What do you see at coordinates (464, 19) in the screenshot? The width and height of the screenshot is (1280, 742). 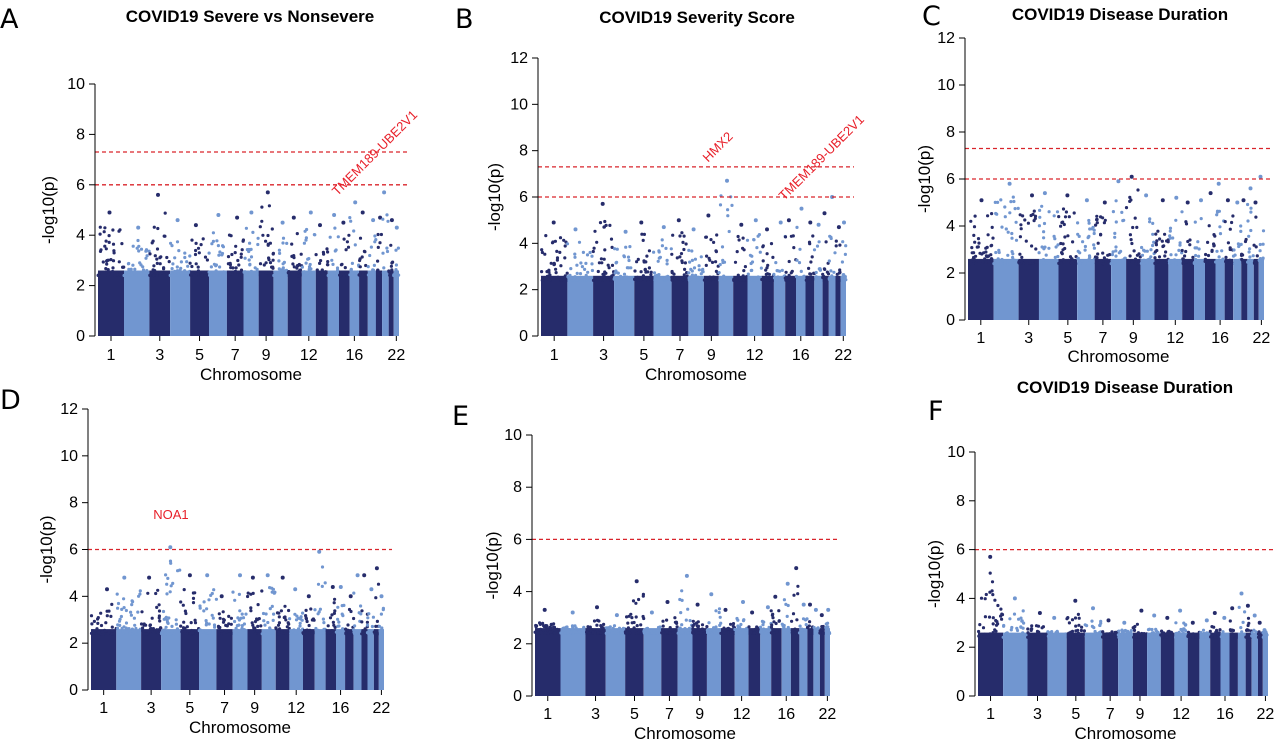 I see `panel-letter: B` at bounding box center [464, 19].